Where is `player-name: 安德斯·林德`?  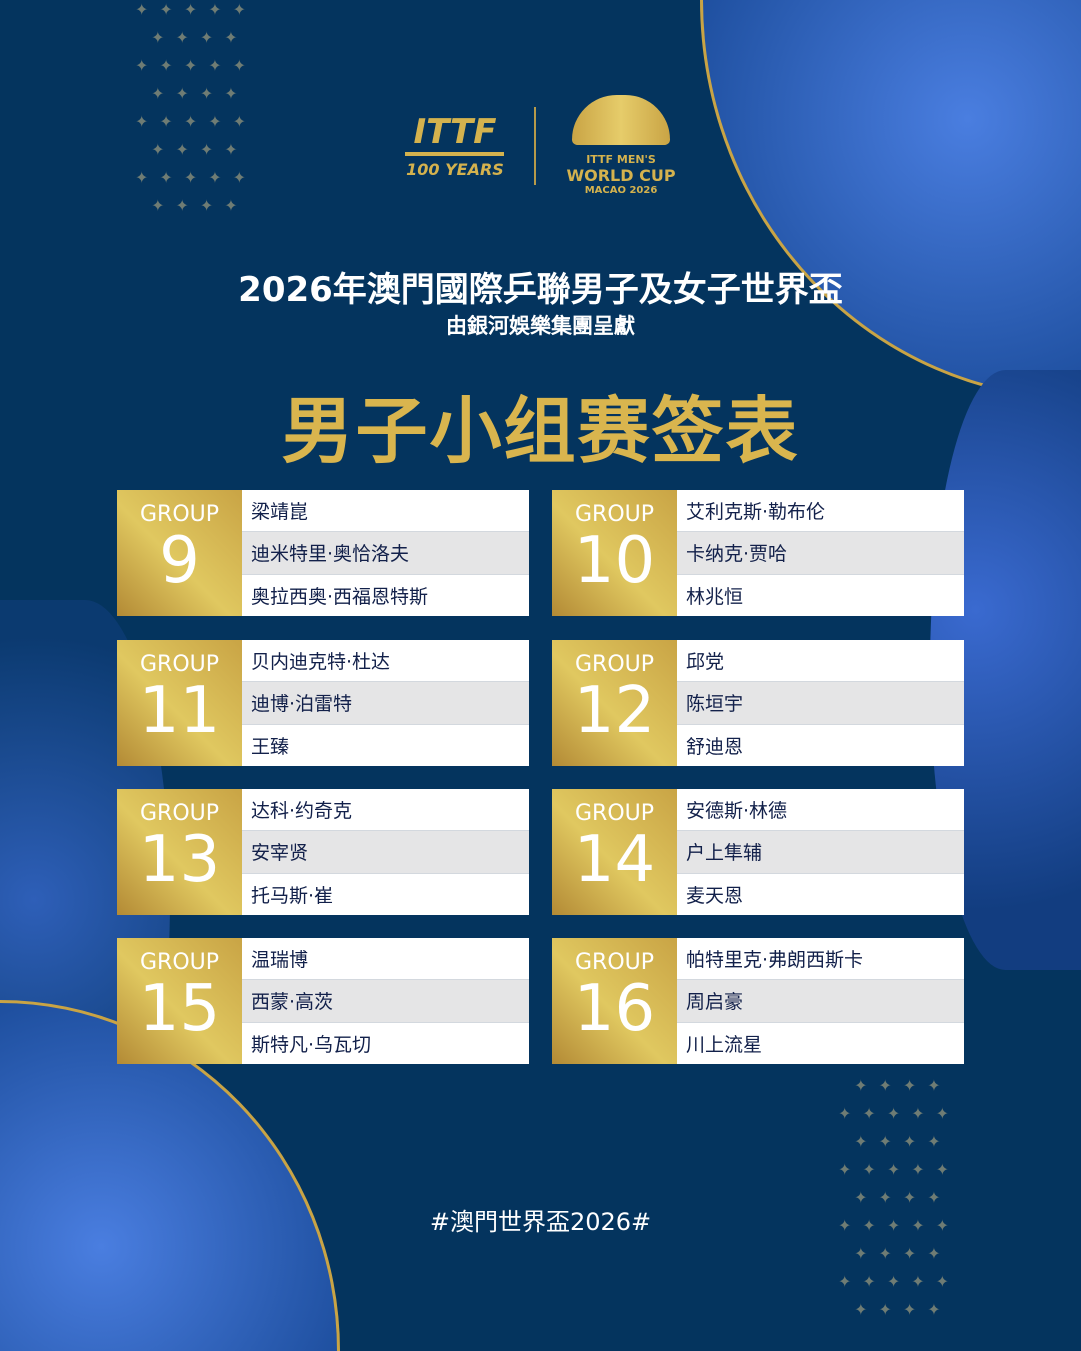 player-name: 安德斯·林德 is located at coordinates (820, 810).